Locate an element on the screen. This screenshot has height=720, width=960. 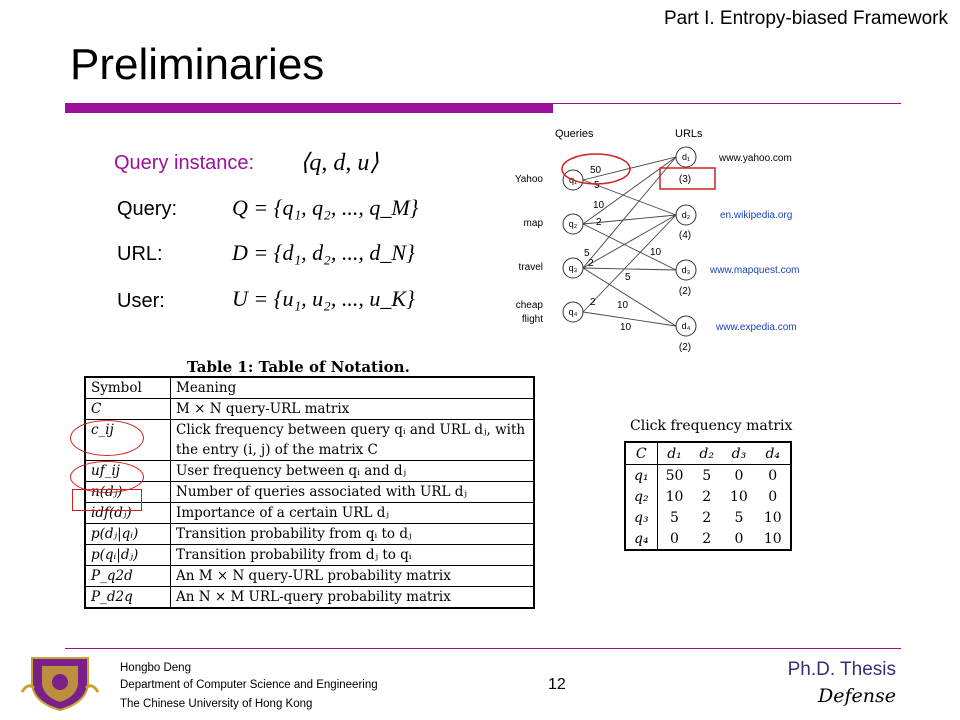
query-node-label: q₄ is located at coordinates (573, 312).